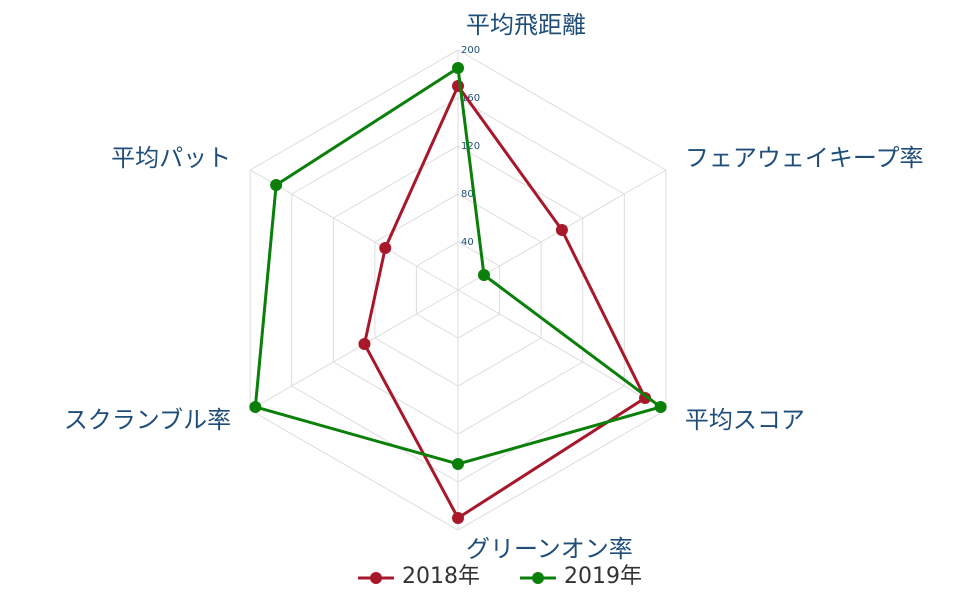  Describe the element at coordinates (147, 420) in the screenshot. I see `axis-label: スクランブル率` at that location.